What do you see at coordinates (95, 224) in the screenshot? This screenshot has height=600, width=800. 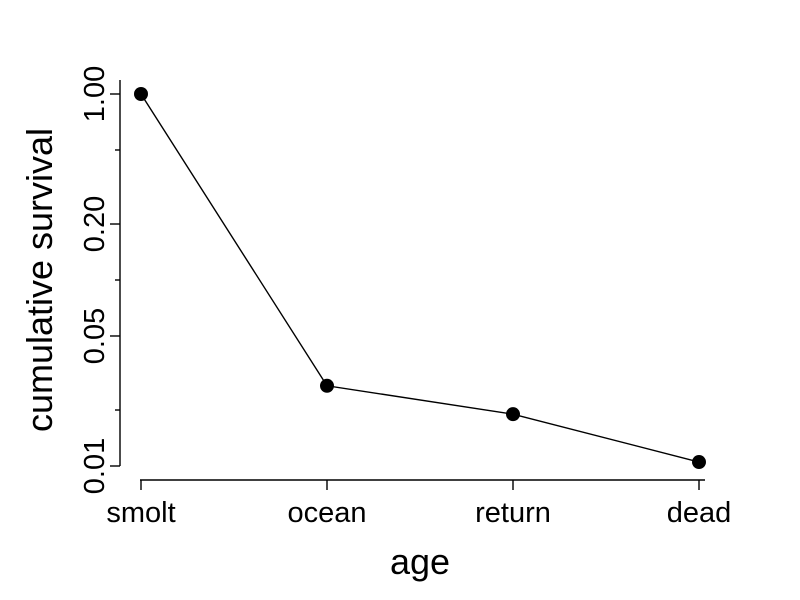 I see `y-tick-label: 0.20` at bounding box center [95, 224].